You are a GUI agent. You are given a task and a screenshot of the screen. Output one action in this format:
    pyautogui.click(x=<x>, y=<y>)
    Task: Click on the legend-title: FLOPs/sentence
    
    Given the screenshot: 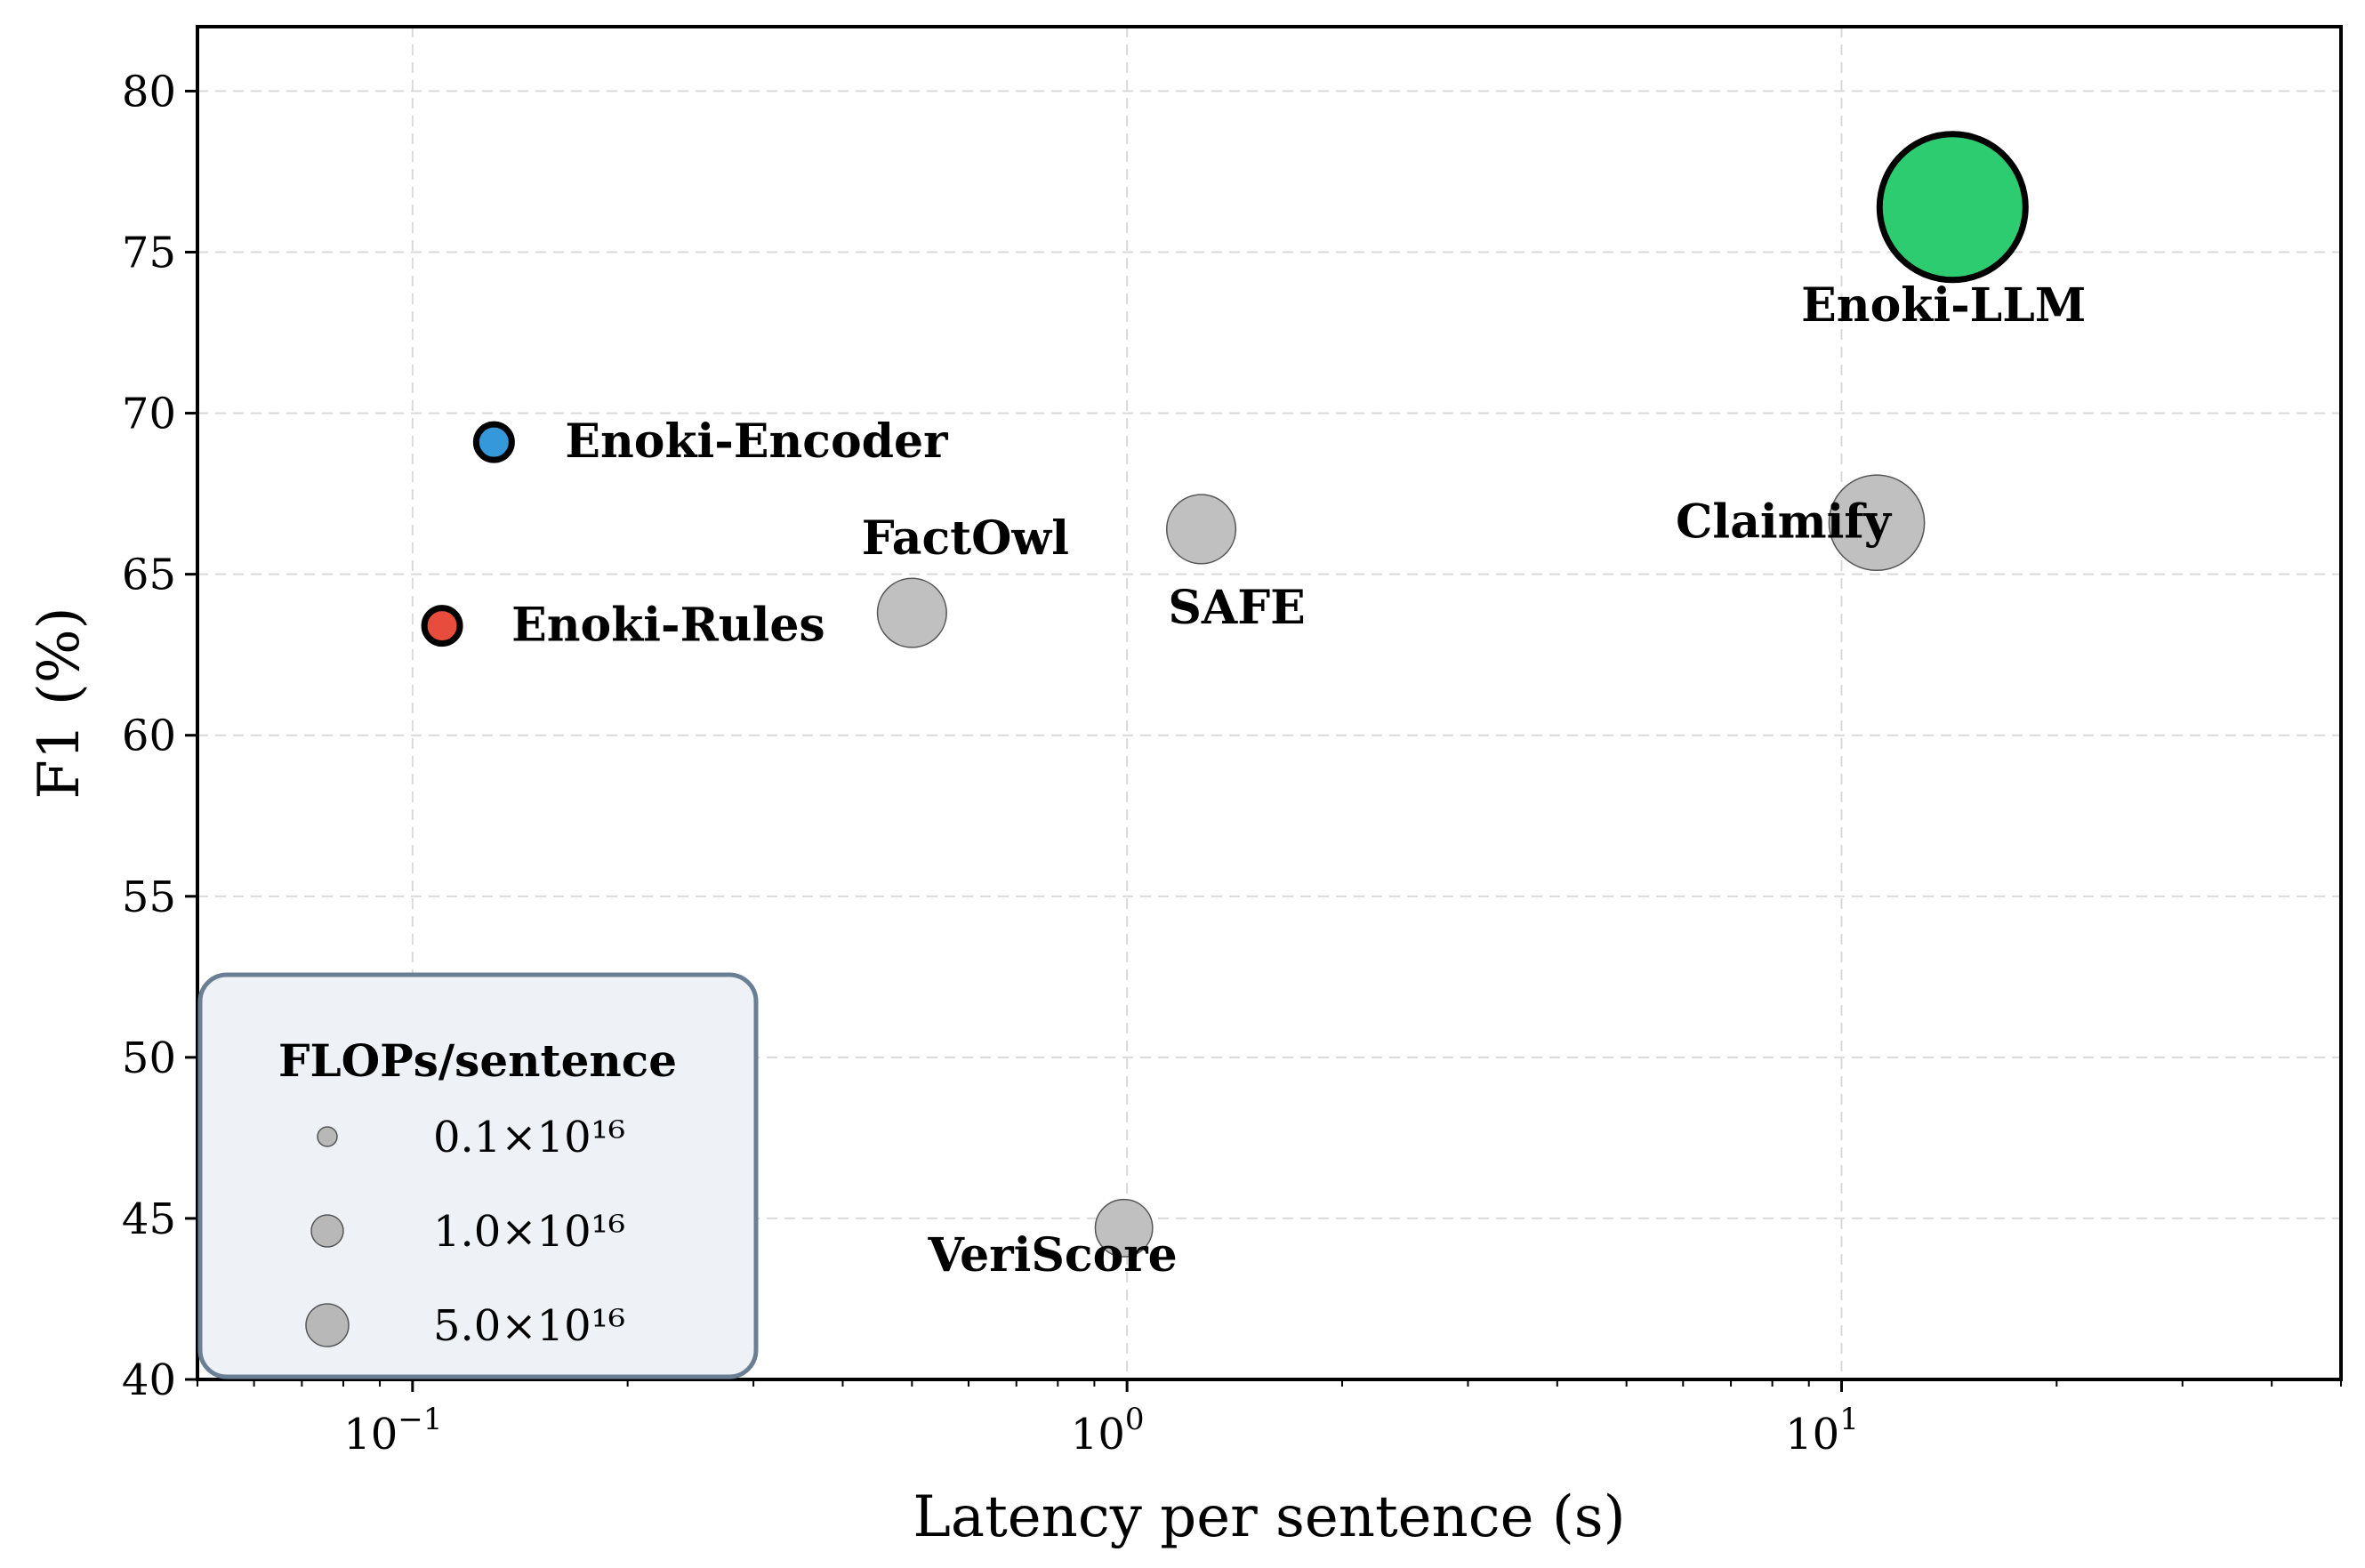 What is the action you would take?
    pyautogui.click(x=477, y=1060)
    